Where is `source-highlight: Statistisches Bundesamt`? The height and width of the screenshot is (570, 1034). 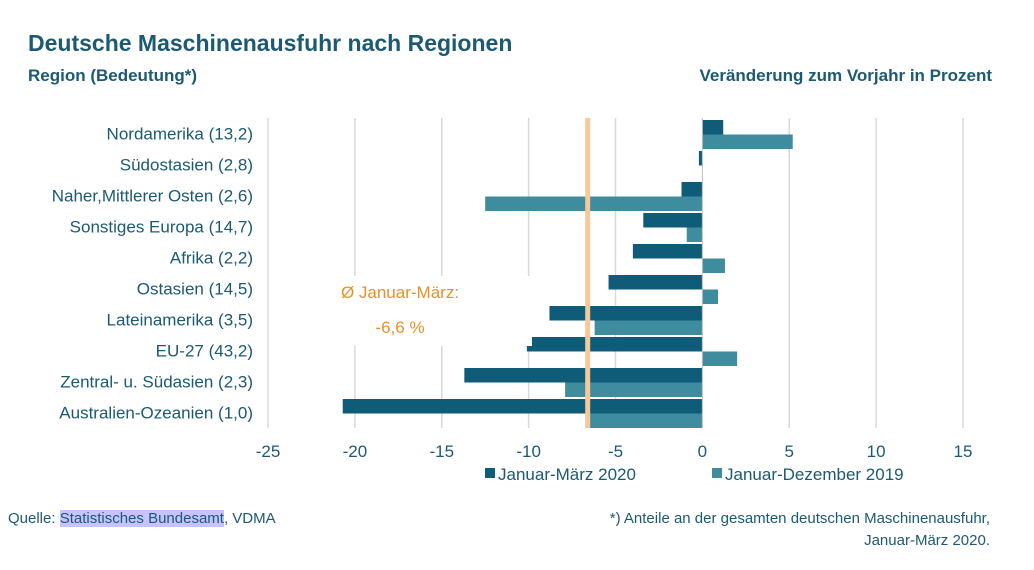
source-highlight: Statistisches Bundesamt is located at coordinates (141, 518).